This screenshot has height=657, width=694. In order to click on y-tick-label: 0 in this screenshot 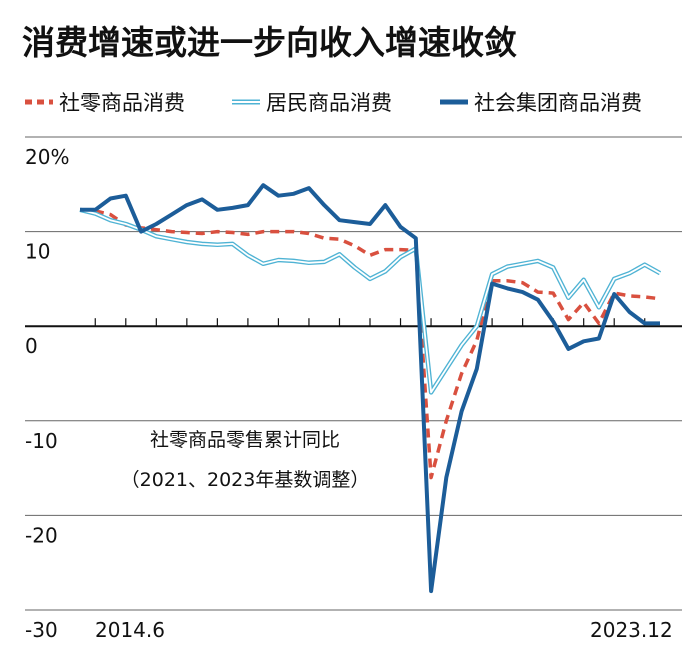, I will do `click(31, 346)`.